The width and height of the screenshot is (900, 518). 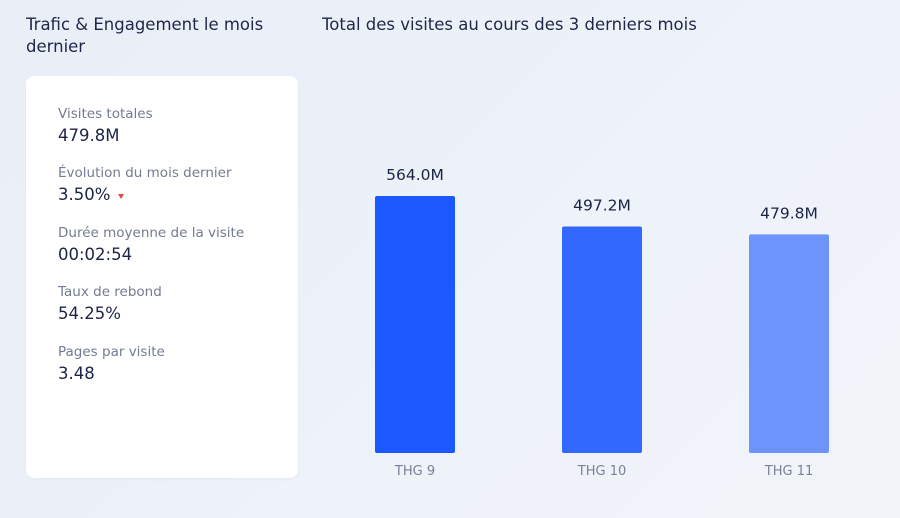 I want to click on stat-value: 54.25%, so click(x=110, y=314).